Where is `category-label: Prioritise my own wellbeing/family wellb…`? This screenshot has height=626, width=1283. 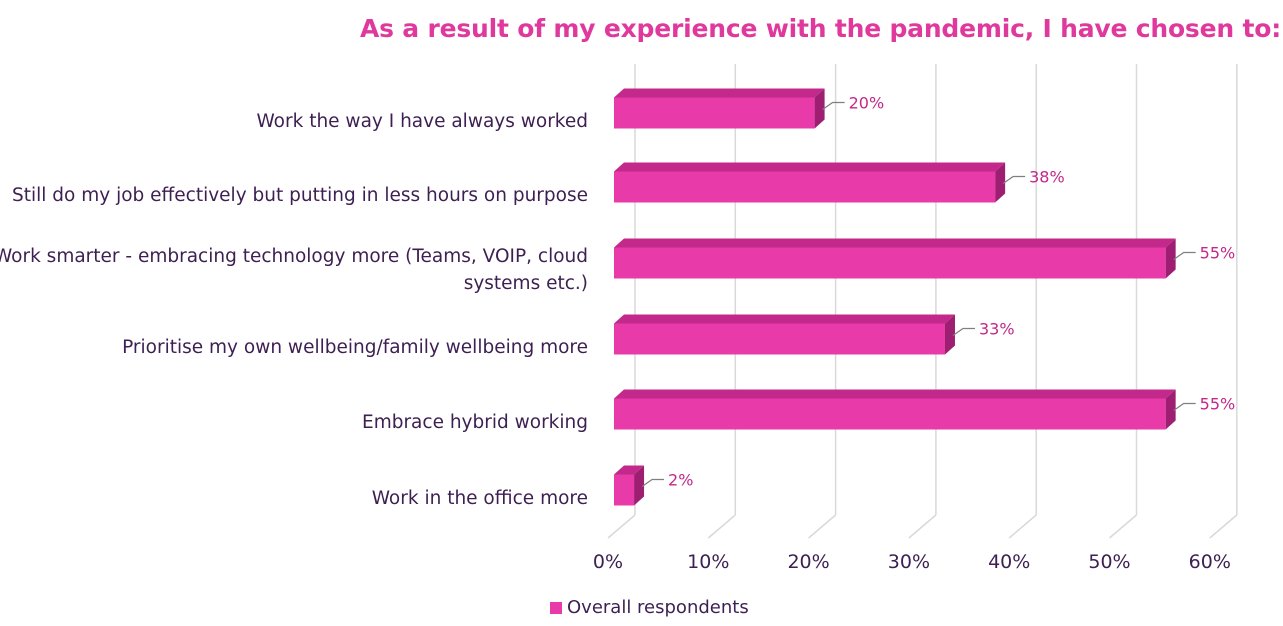
category-label: Prioritise my own wellbeing/family wellb… is located at coordinates (355, 347).